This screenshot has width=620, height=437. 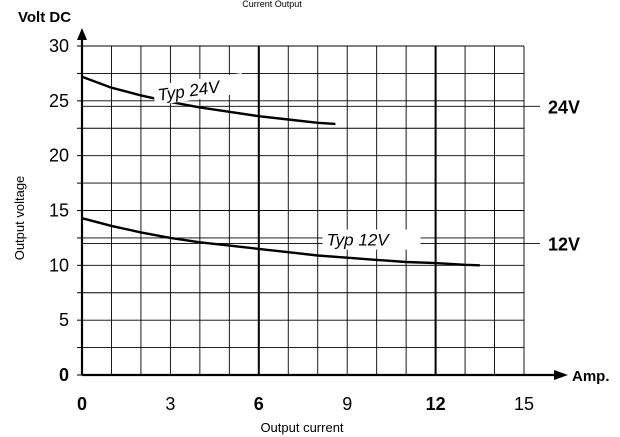 I want to click on x-tick-label-9: 9, so click(x=347, y=404).